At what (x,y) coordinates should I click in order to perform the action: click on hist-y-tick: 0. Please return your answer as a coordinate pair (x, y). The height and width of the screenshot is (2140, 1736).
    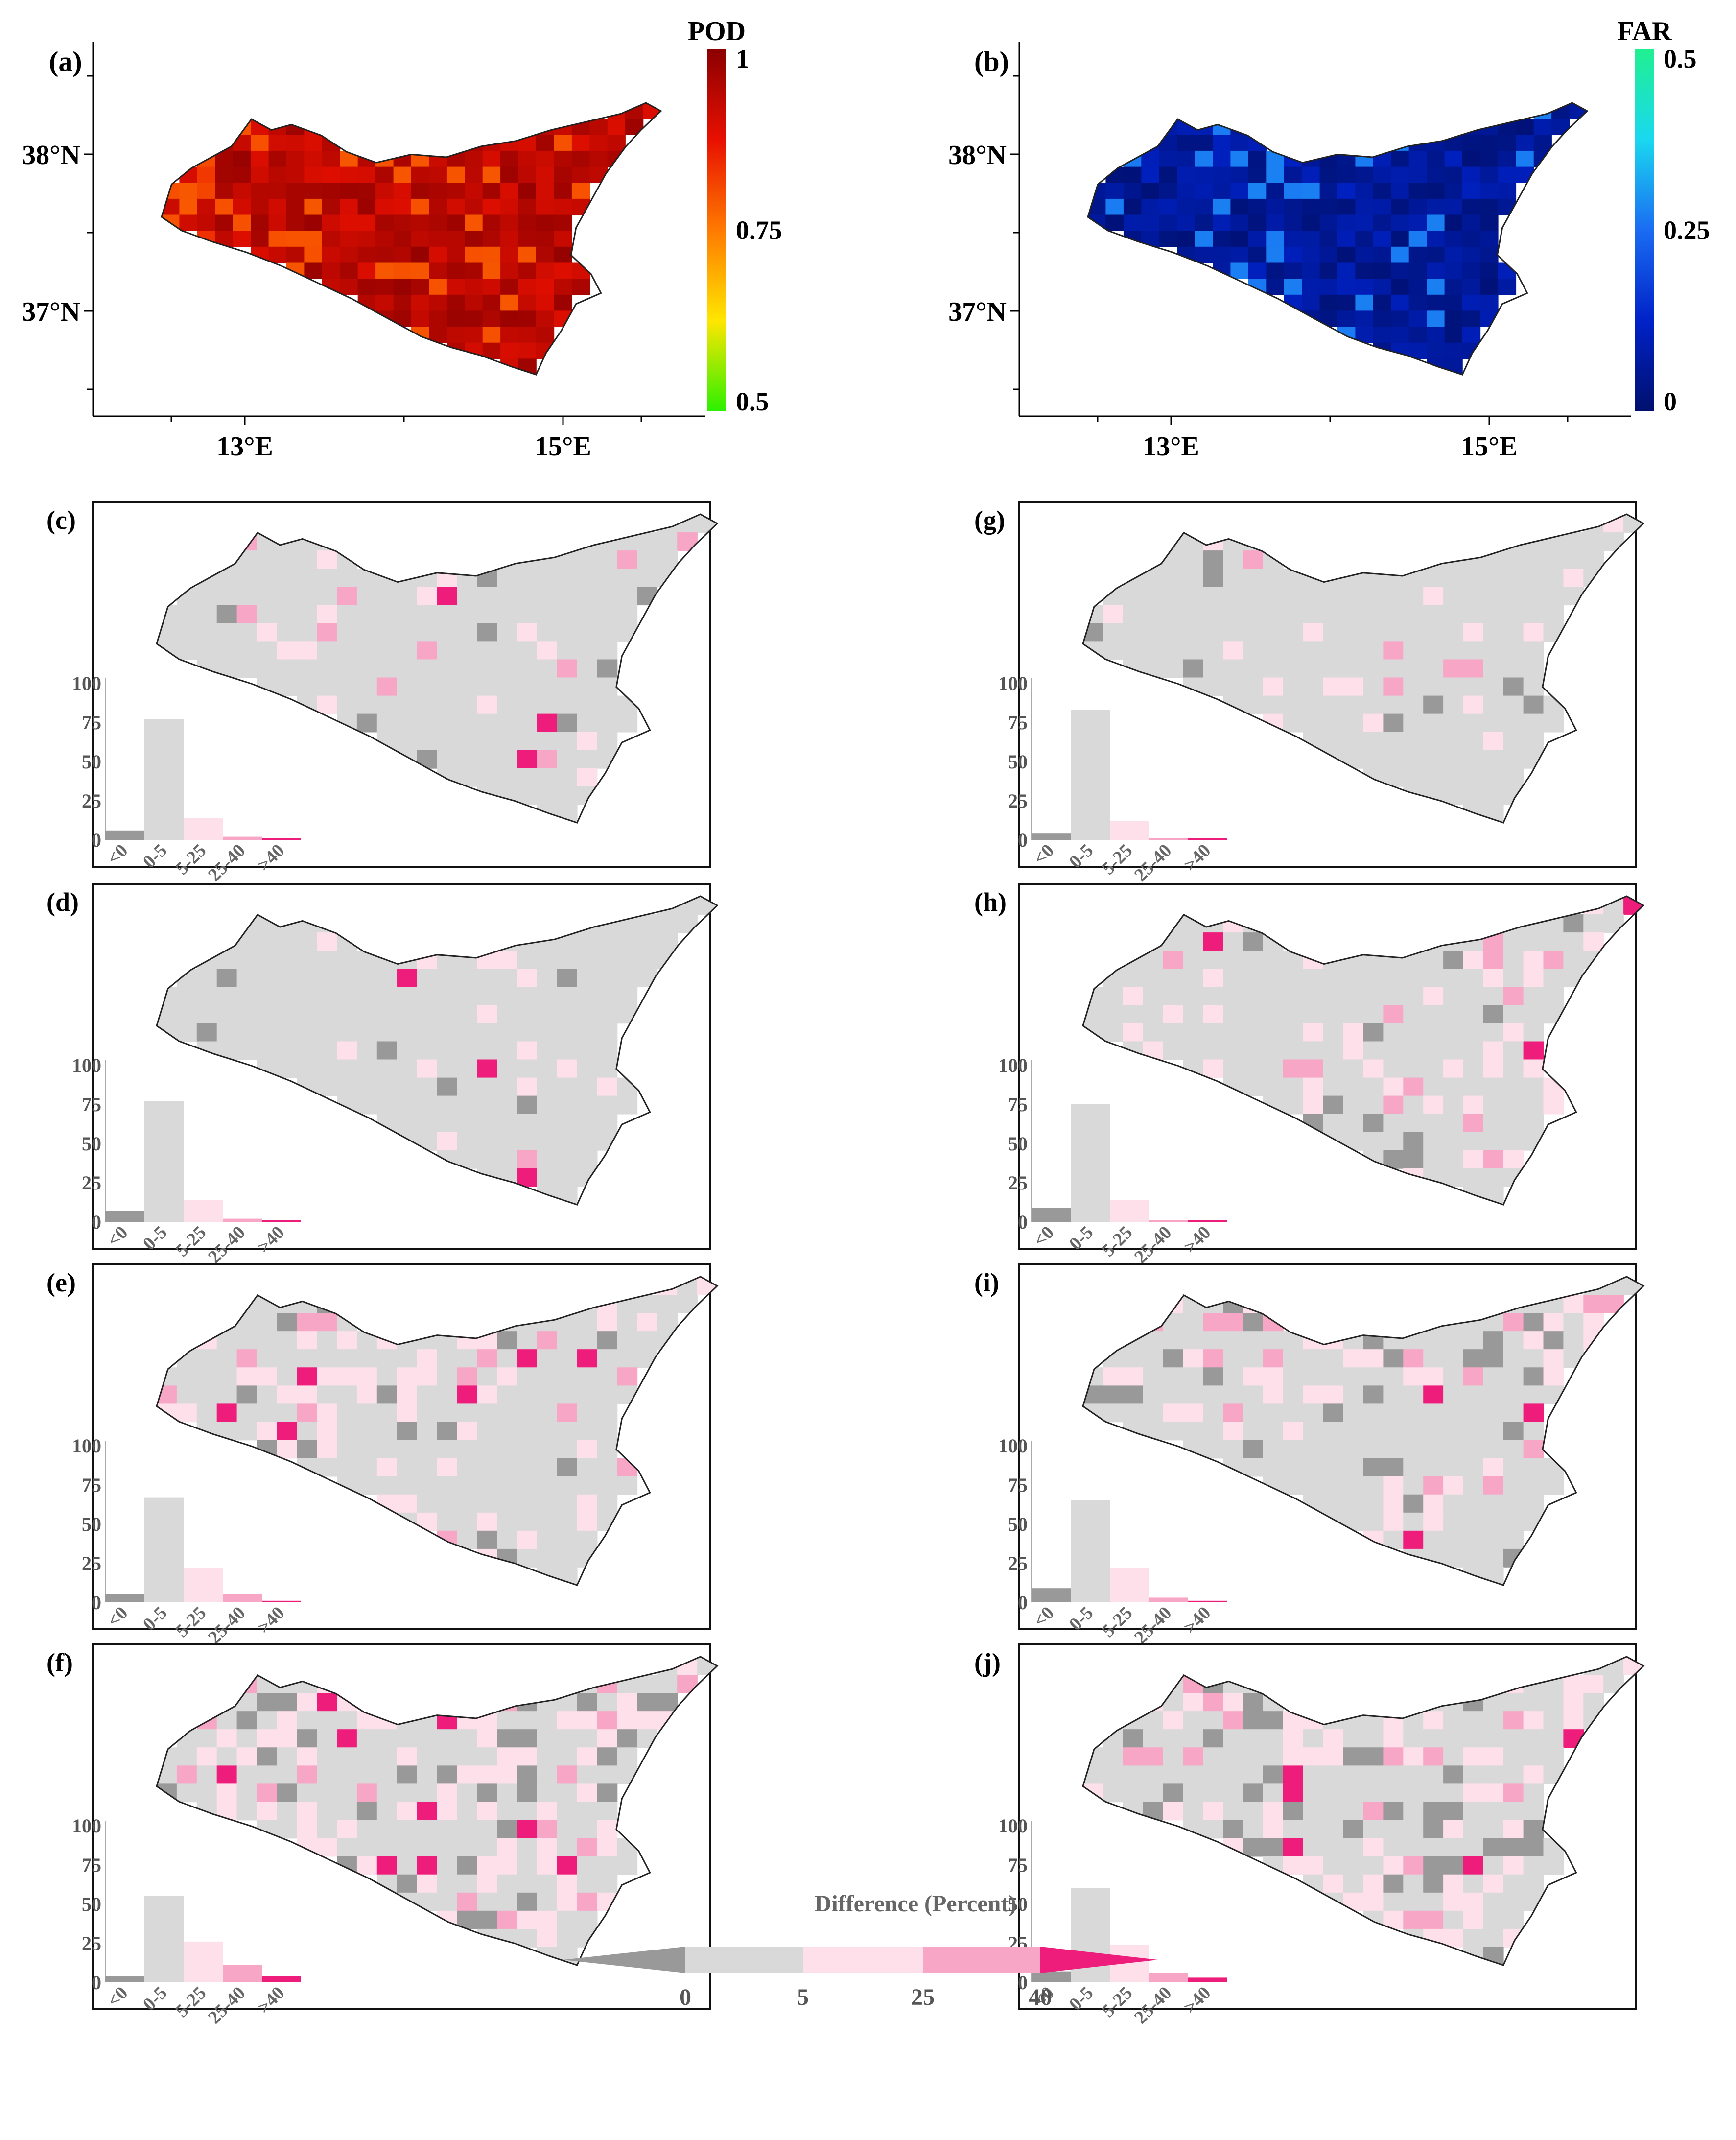
    Looking at the image, I should click on (1023, 1222).